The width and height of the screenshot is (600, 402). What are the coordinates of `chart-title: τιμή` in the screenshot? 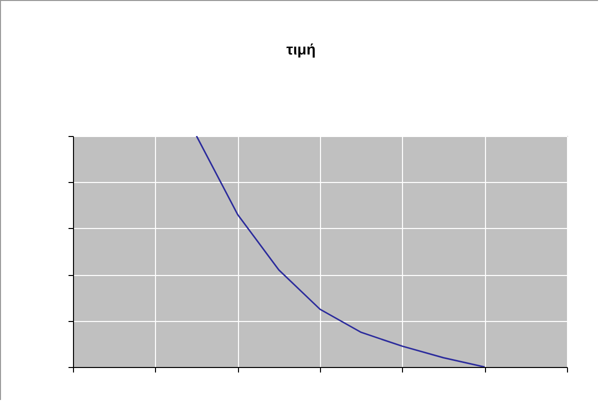 It's located at (301, 50).